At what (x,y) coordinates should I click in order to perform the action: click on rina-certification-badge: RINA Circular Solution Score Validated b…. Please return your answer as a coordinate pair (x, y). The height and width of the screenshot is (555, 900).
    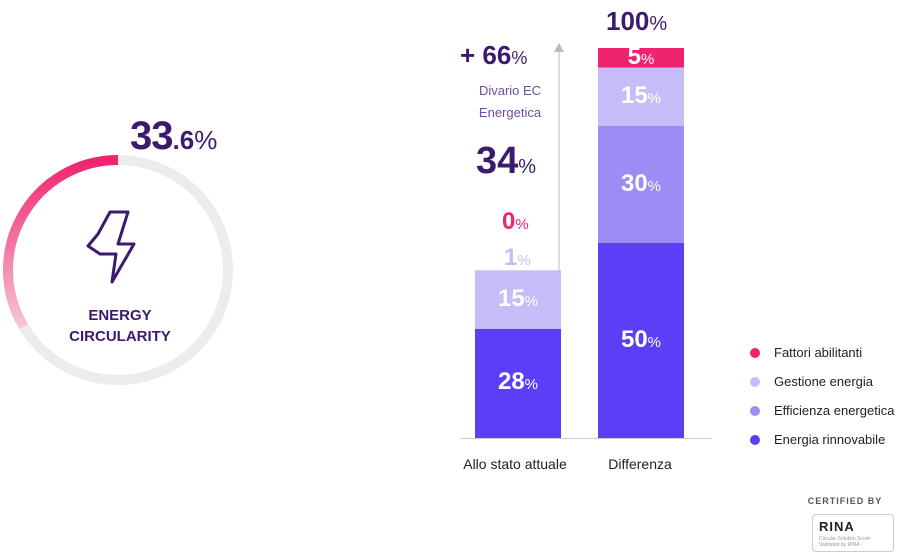
    Looking at the image, I should click on (853, 533).